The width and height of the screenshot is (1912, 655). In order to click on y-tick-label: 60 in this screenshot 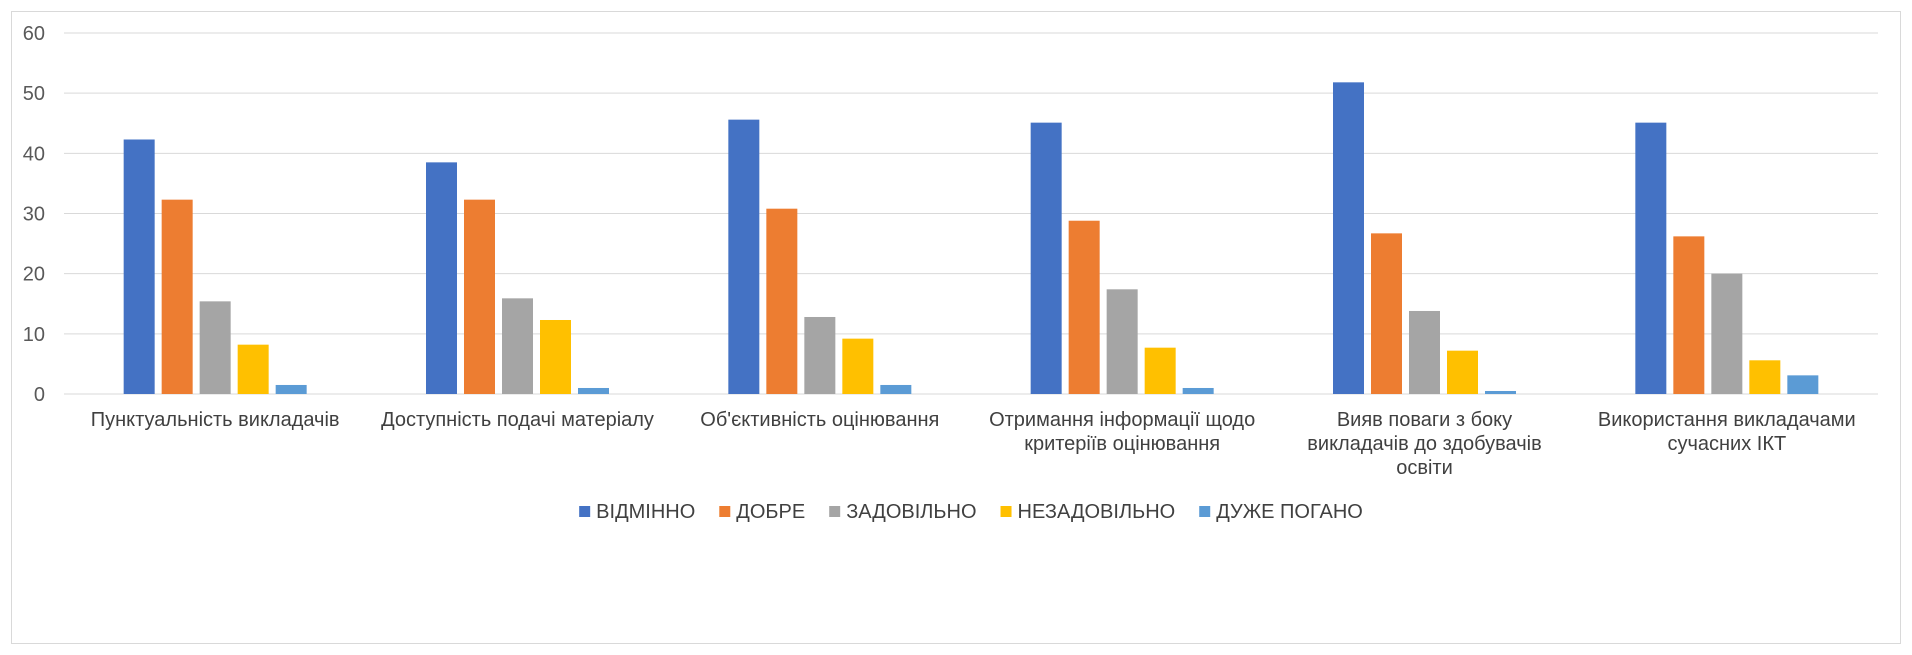, I will do `click(34, 34)`.